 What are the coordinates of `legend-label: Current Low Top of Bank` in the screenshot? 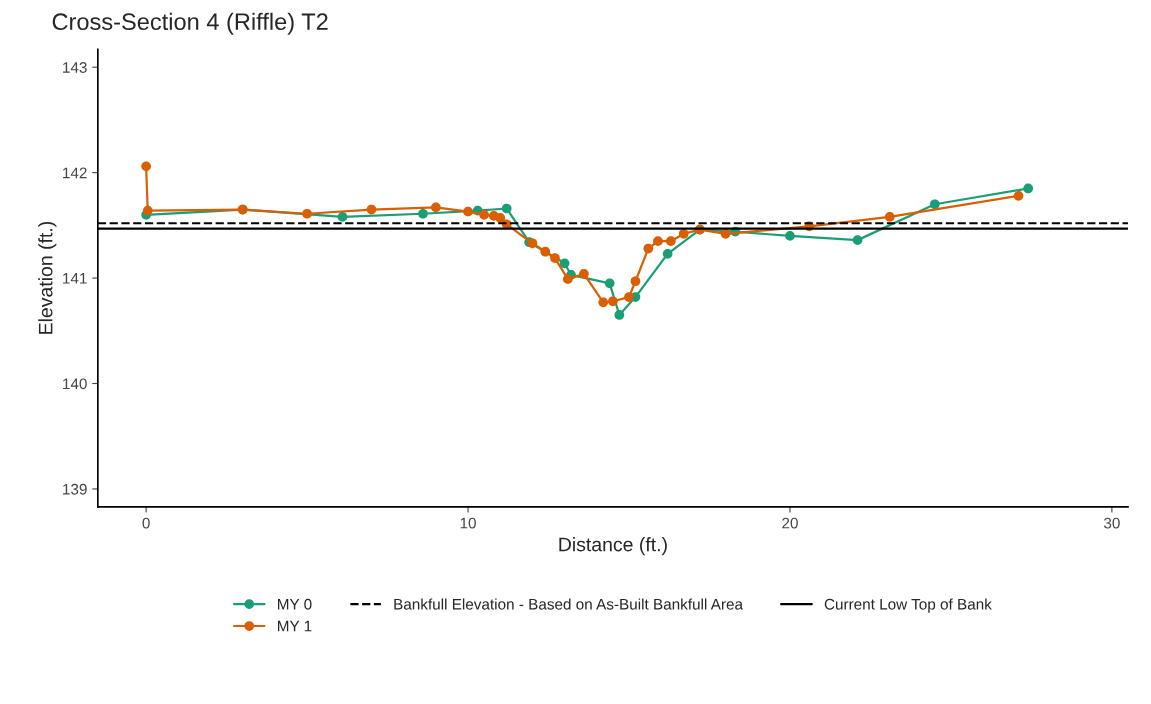 It's located at (908, 605).